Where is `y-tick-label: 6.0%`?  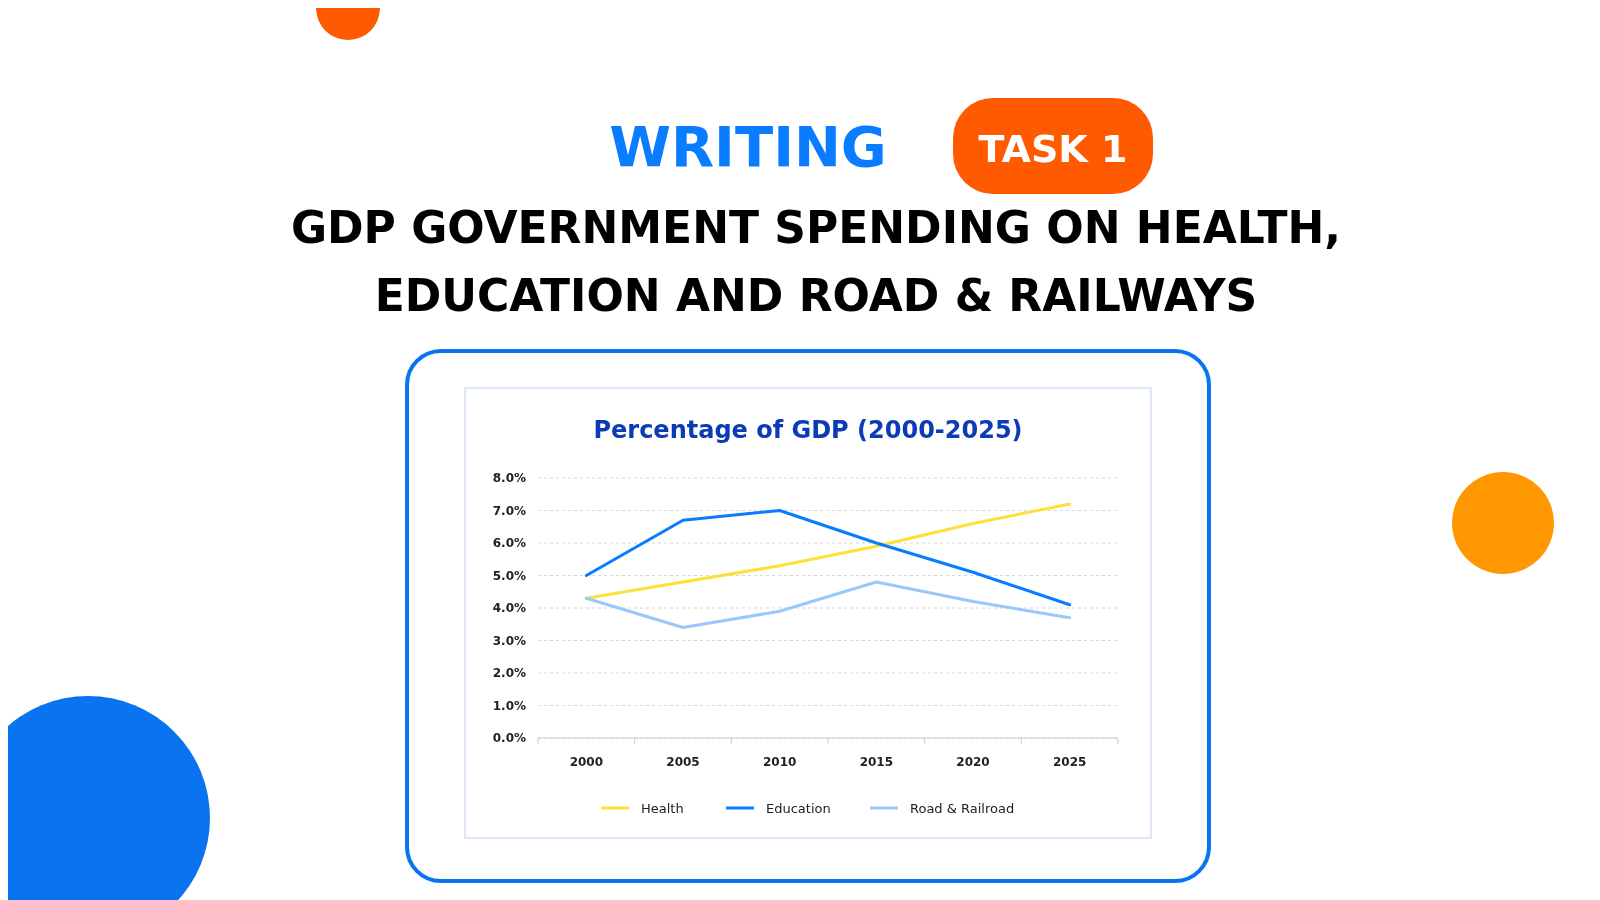 y-tick-label: 6.0% is located at coordinates (509, 543).